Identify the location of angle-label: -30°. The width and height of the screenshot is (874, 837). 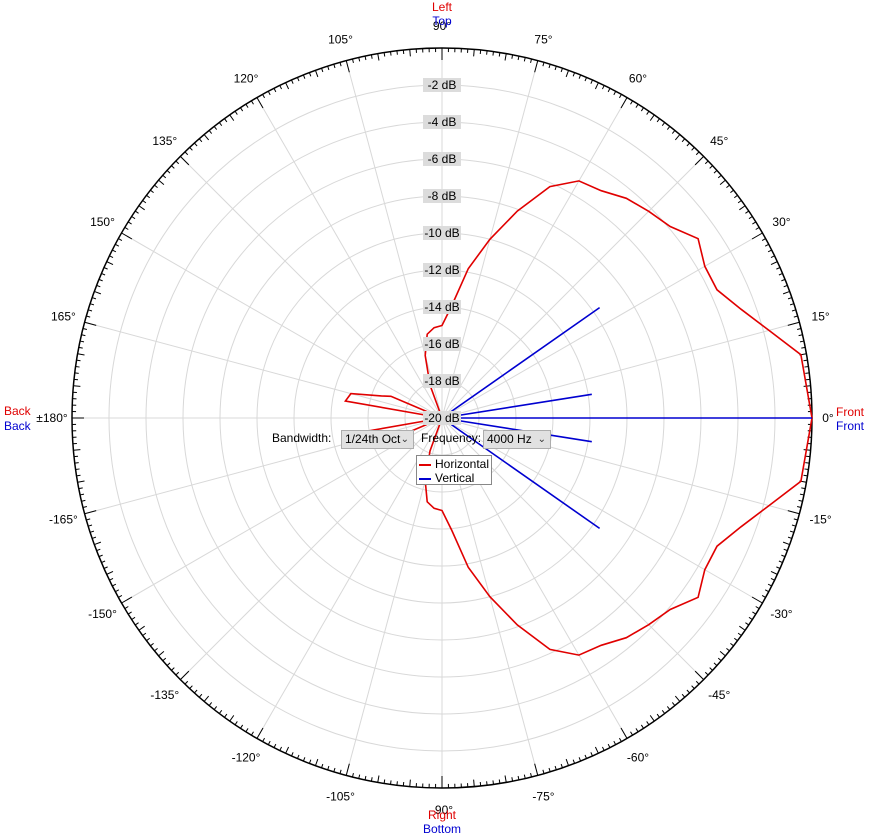
(781, 614).